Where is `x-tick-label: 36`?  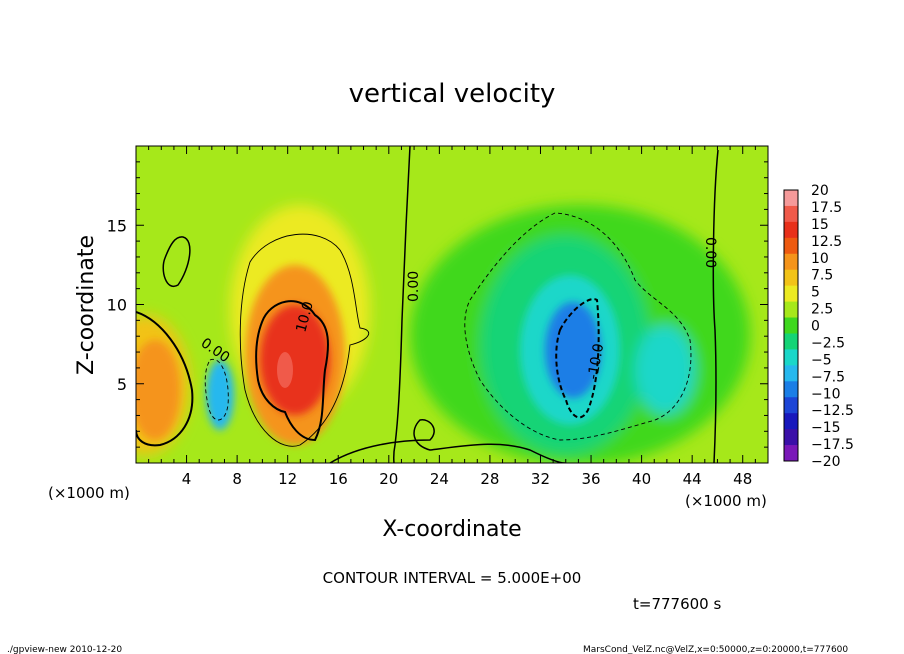
x-tick-label: 36 is located at coordinates (590, 479).